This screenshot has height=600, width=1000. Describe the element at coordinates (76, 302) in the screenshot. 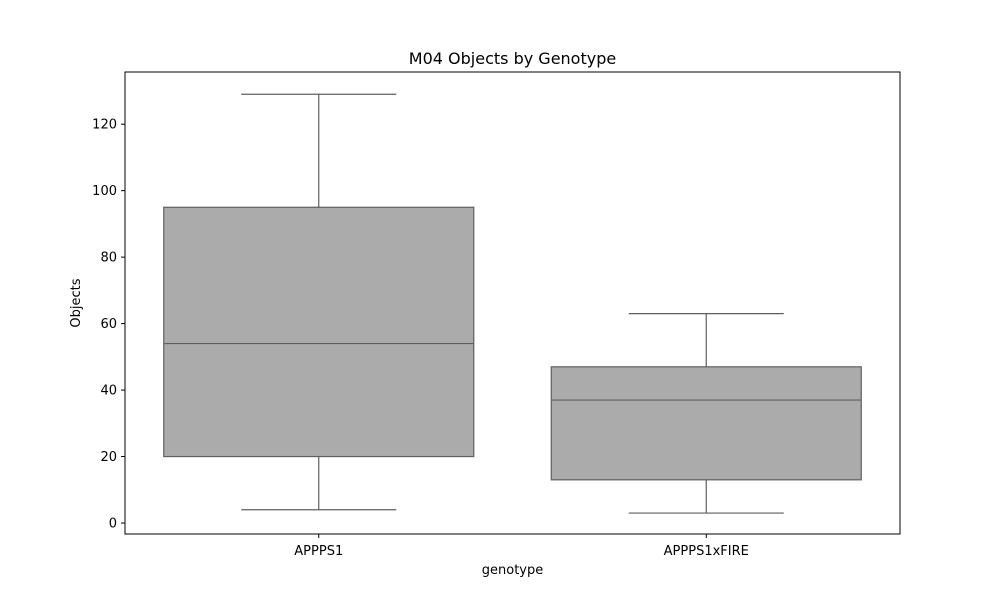

I see `y-axis-label: Objects` at that location.